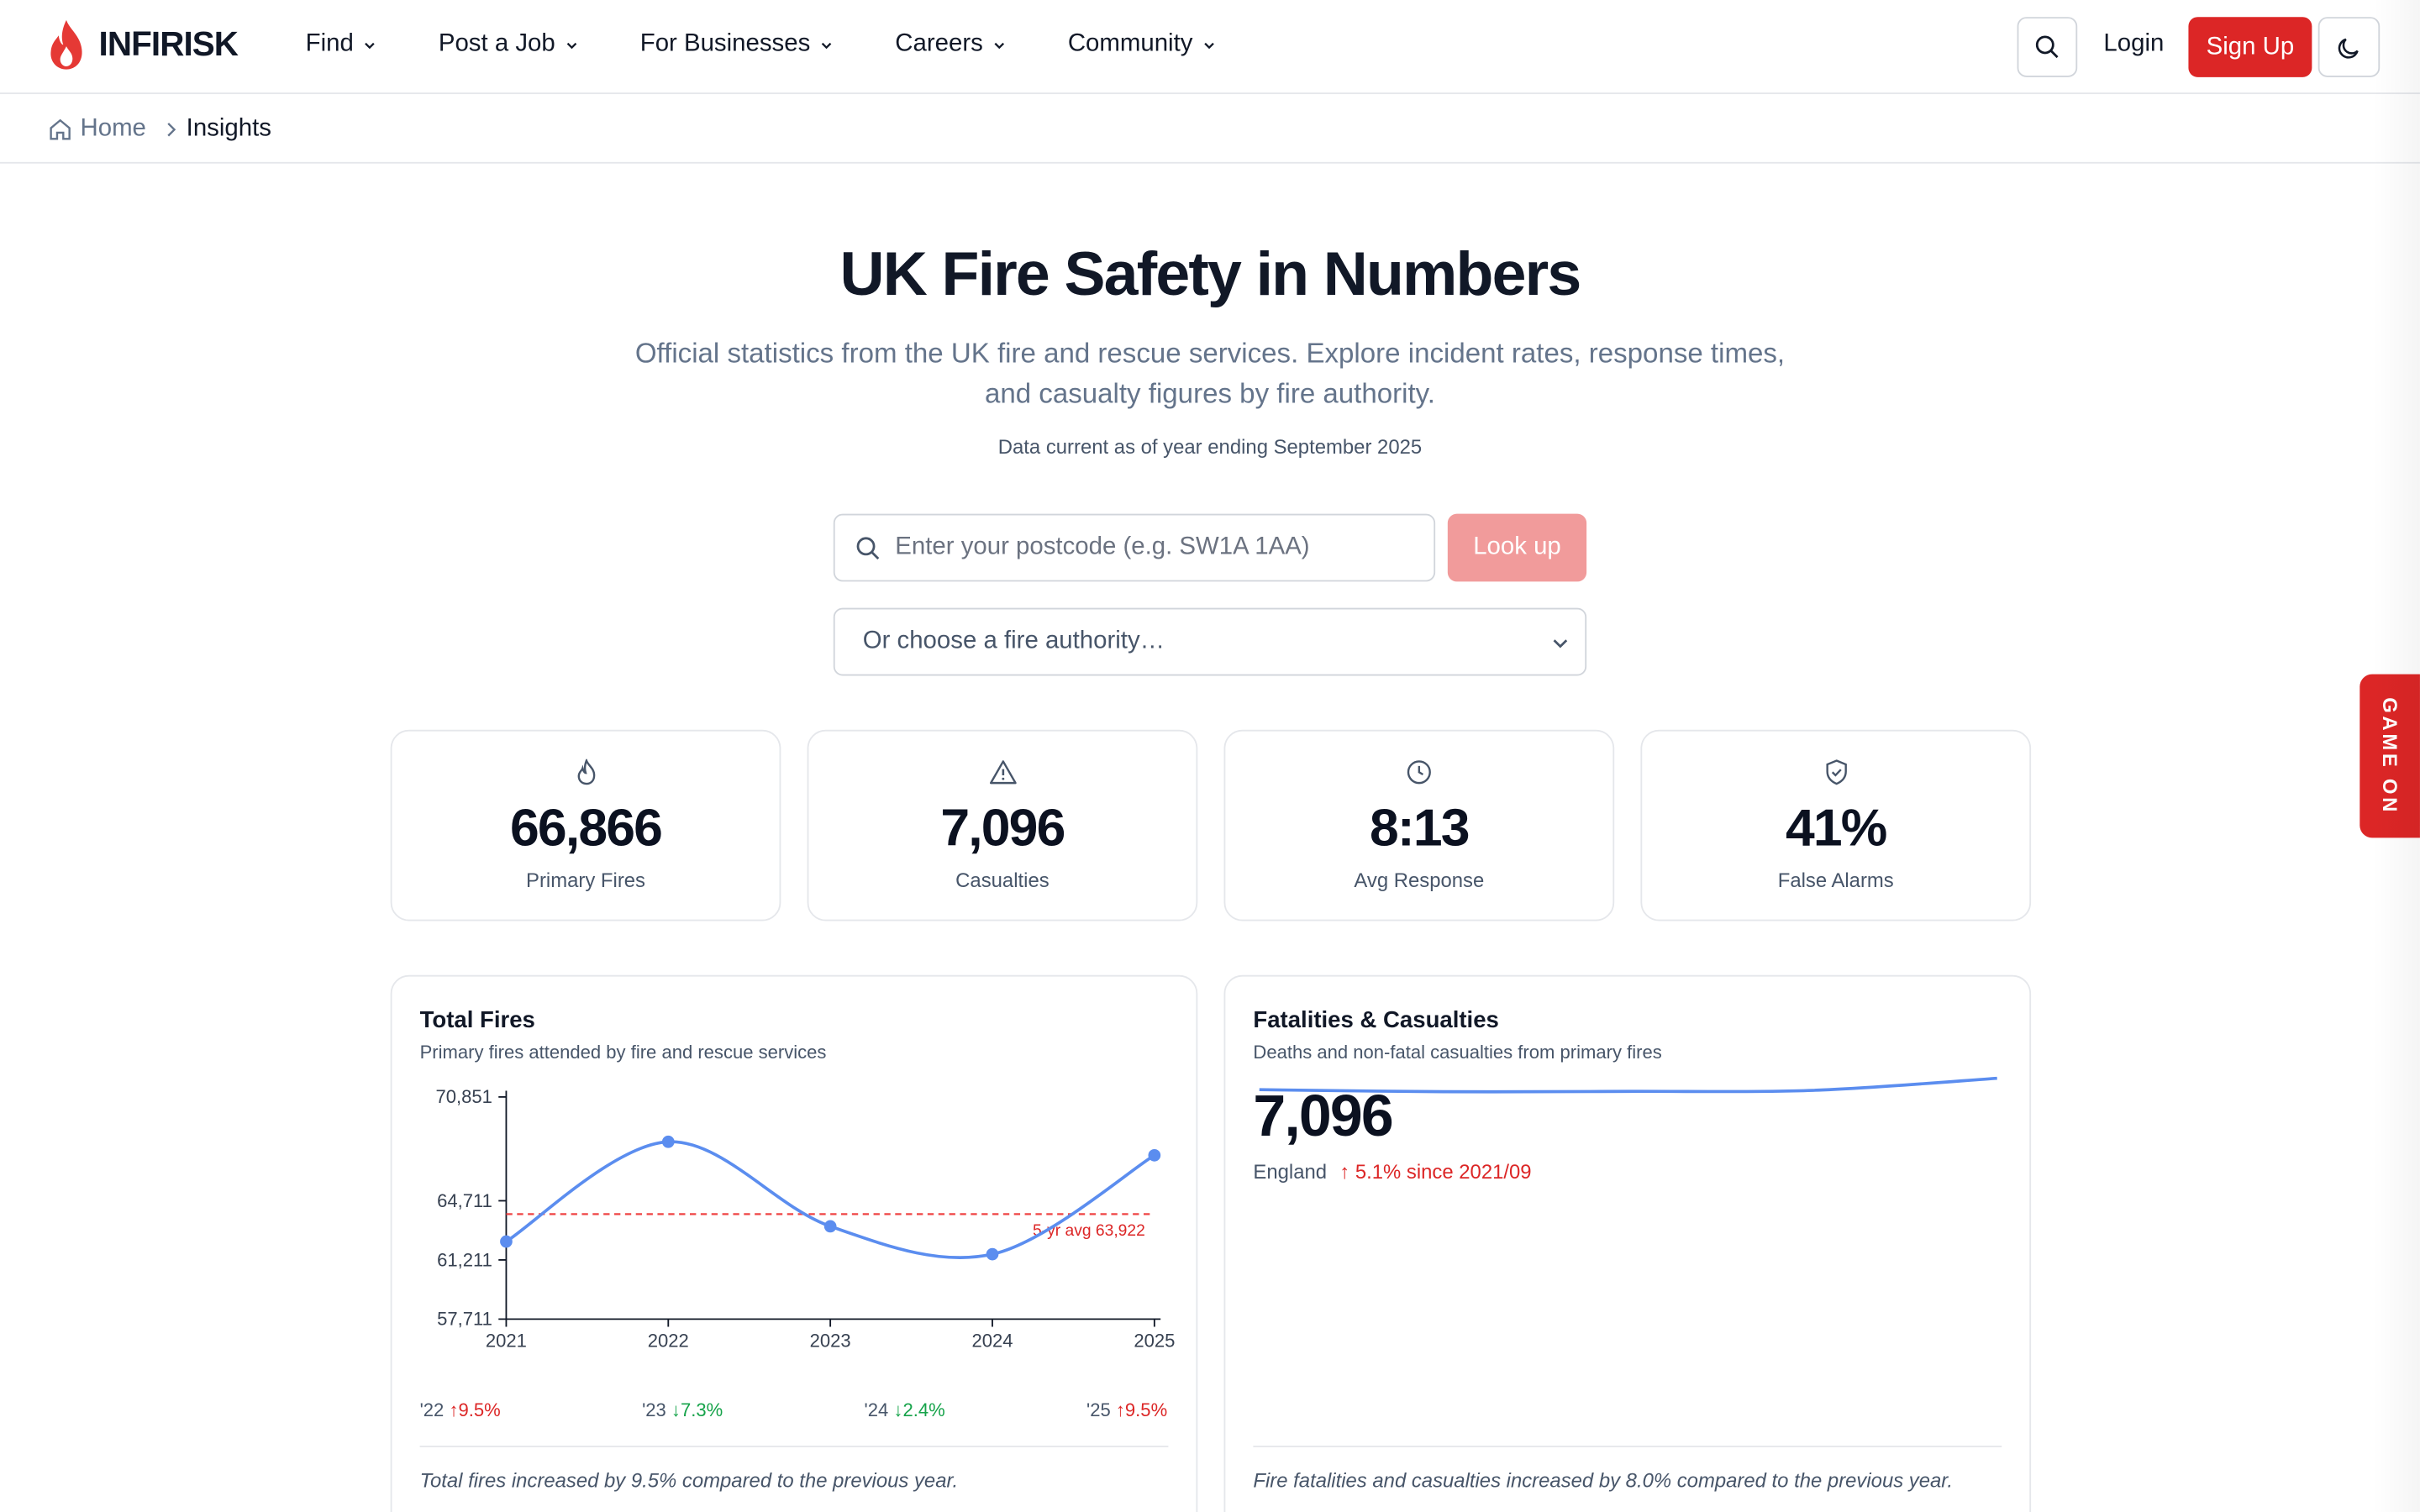 The height and width of the screenshot is (1512, 2420). I want to click on yoy-year: '25, so click(1098, 1410).